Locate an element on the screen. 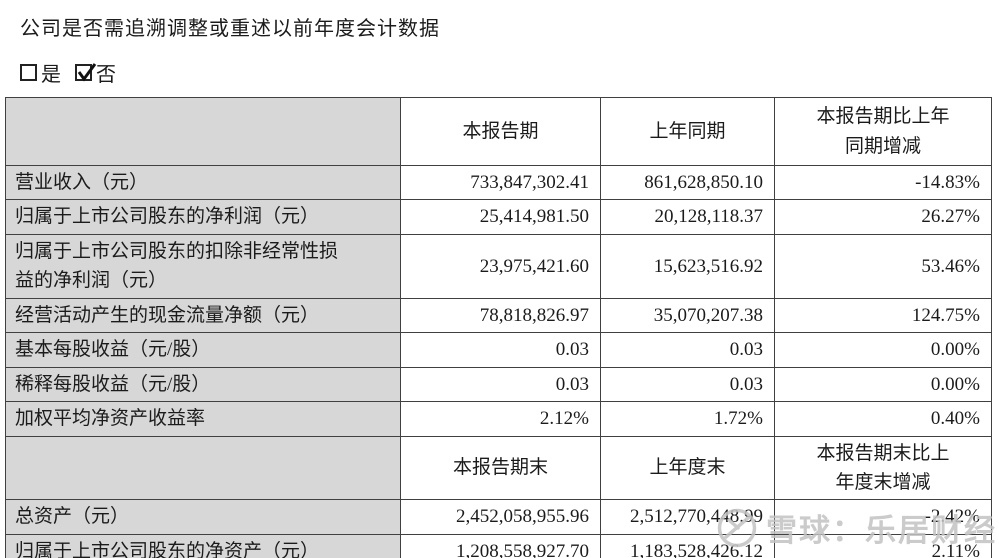  row-current-value: 1,208,558,927.70 is located at coordinates (500, 545).